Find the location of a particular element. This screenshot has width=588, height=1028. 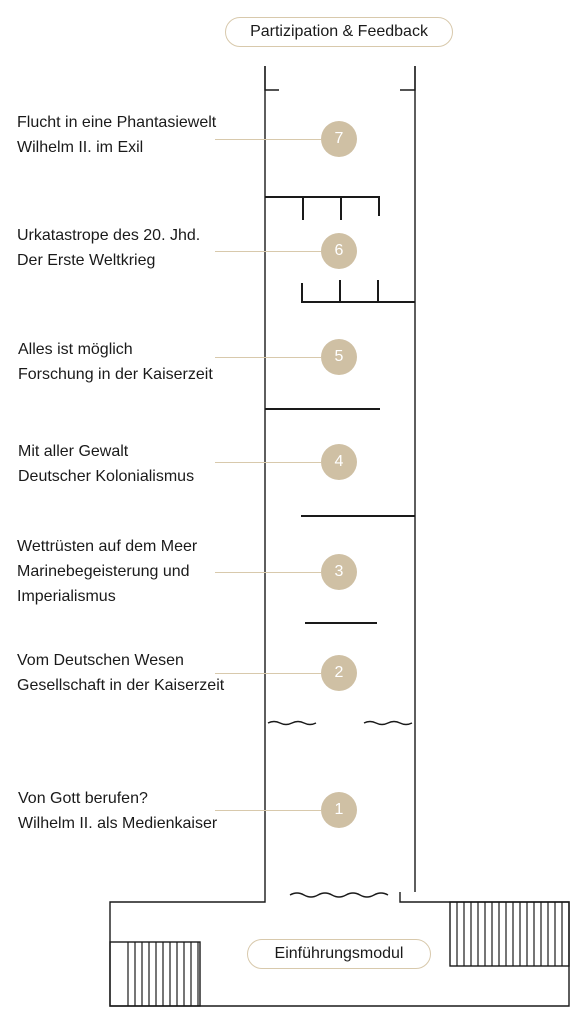

section-7-connector is located at coordinates (268, 139).